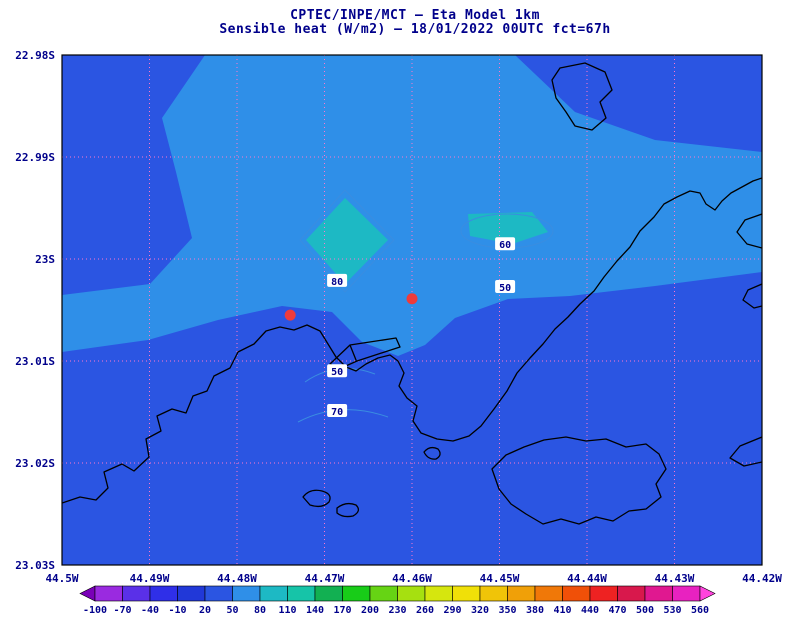 The height and width of the screenshot is (618, 800). What do you see at coordinates (177, 610) in the screenshot?
I see `colorbar-tick-label: -10` at bounding box center [177, 610].